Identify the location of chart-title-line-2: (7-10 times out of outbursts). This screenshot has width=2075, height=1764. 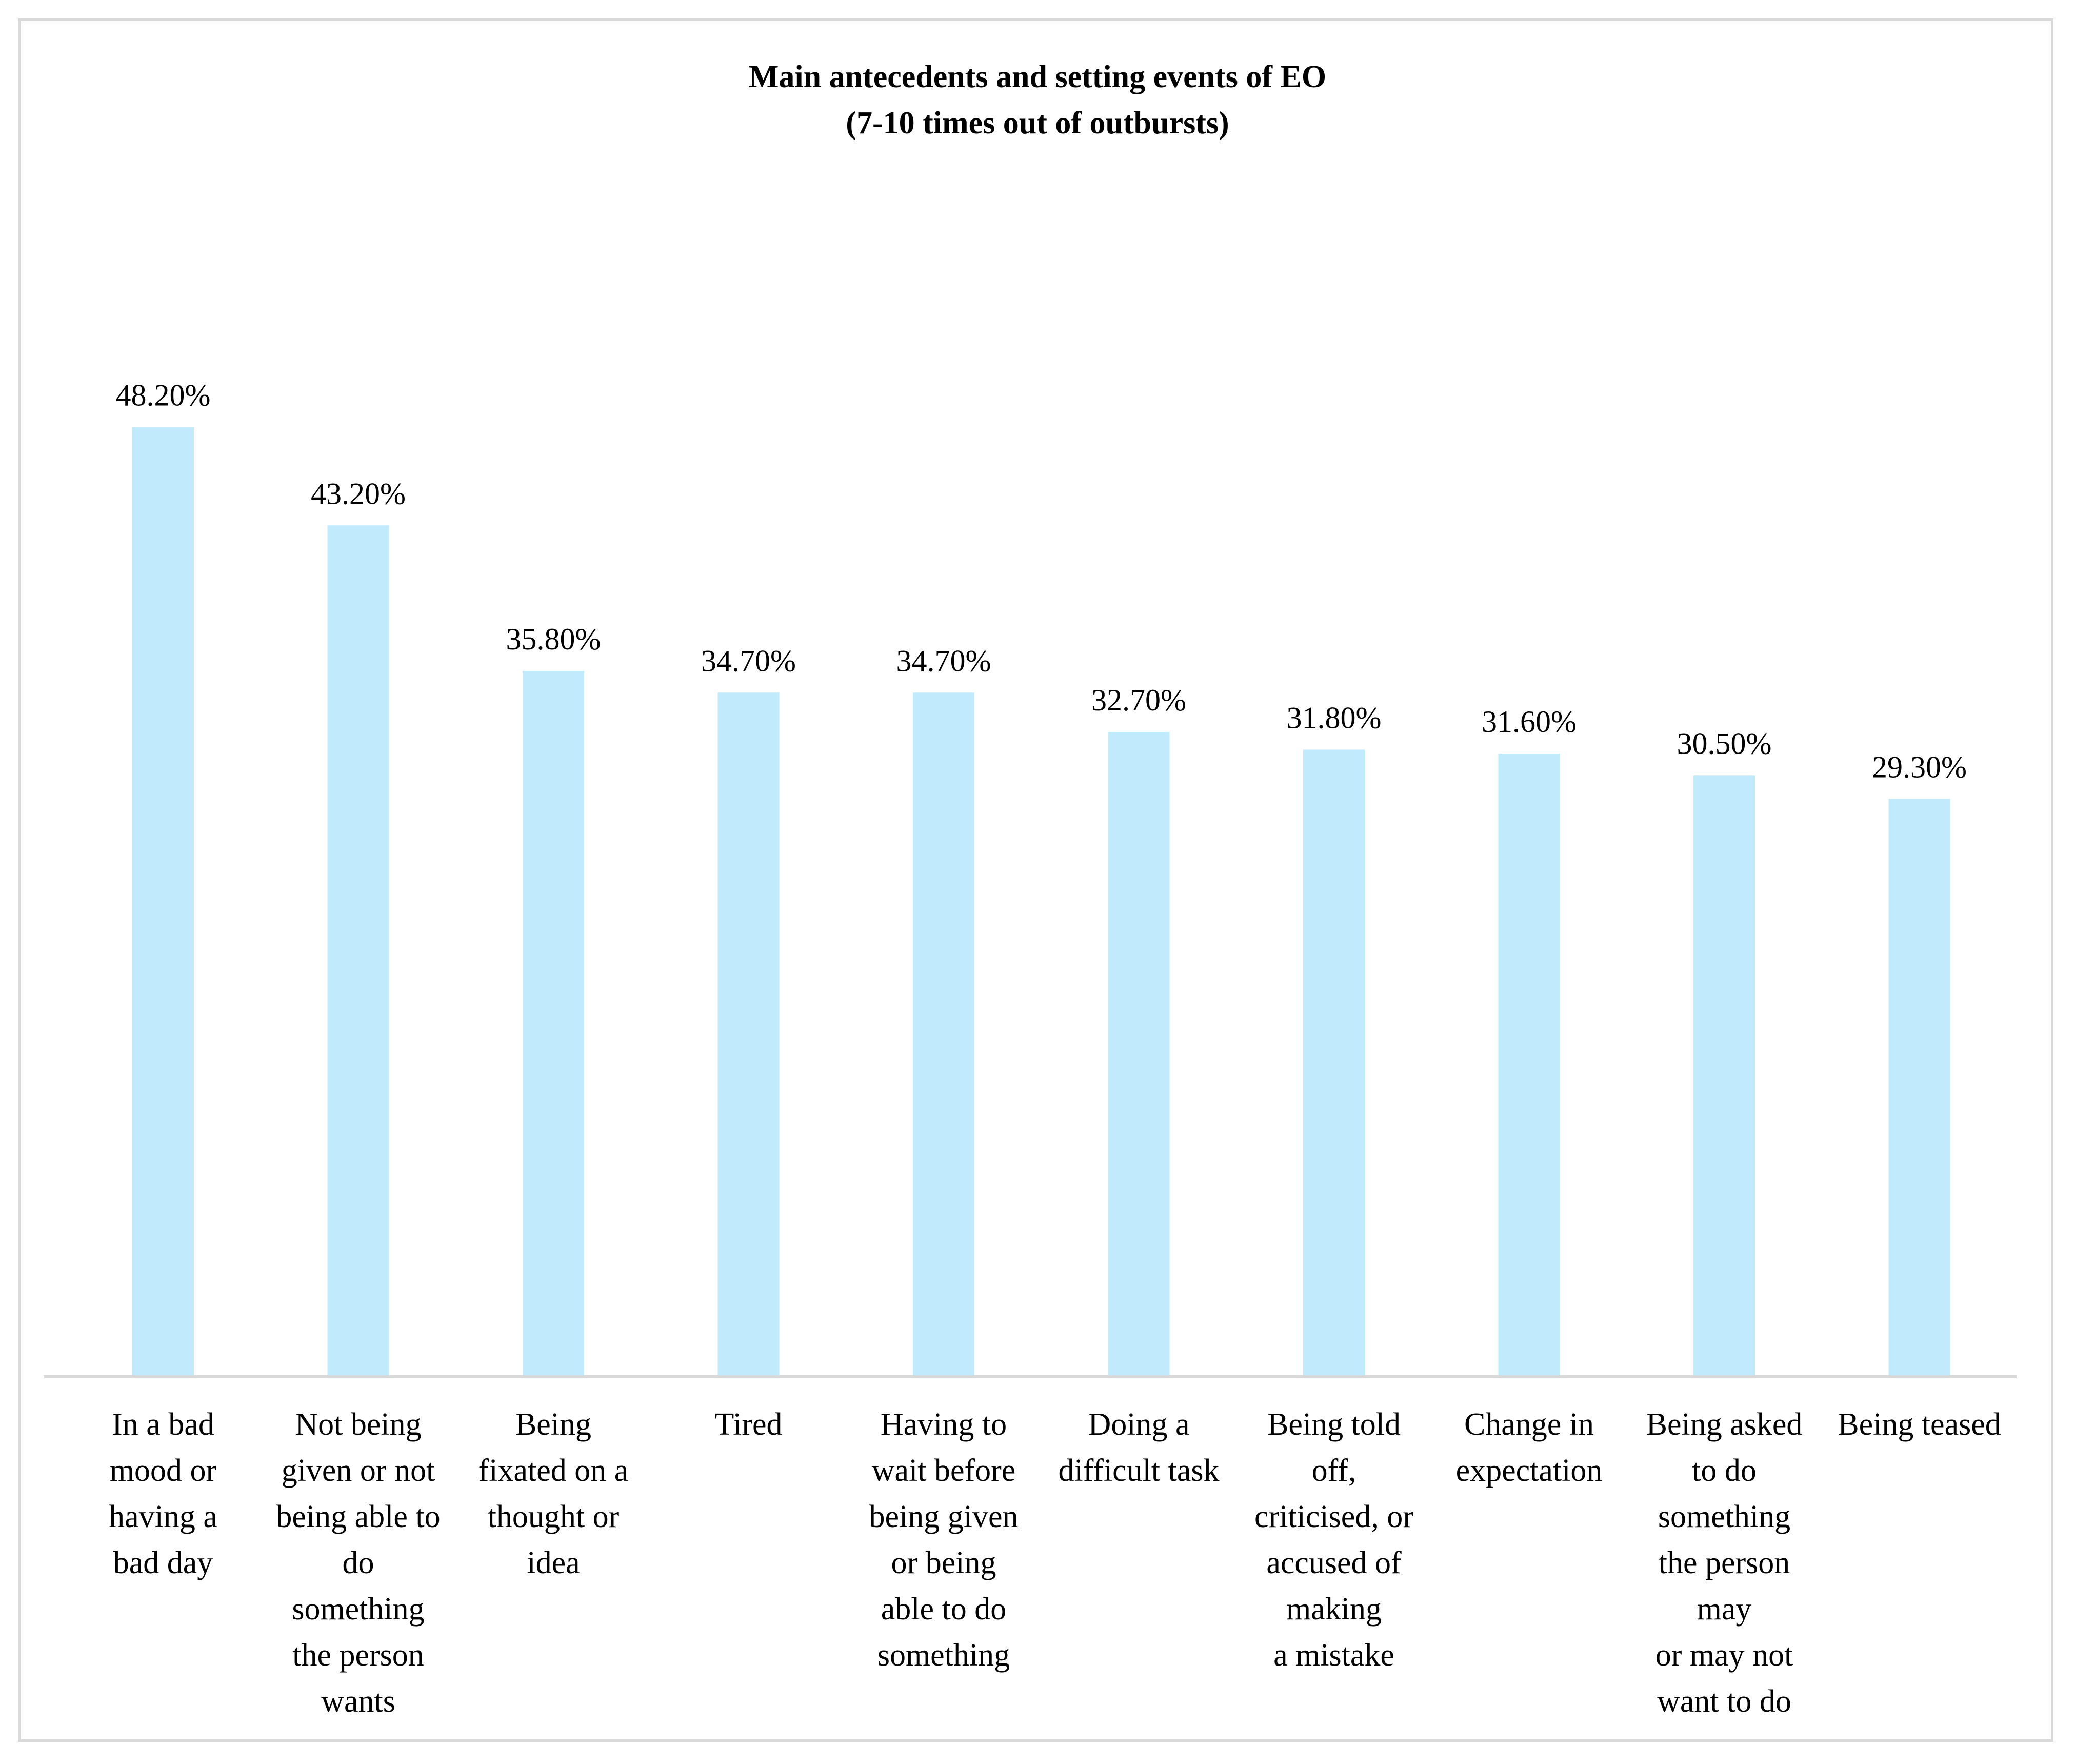
(1037, 123).